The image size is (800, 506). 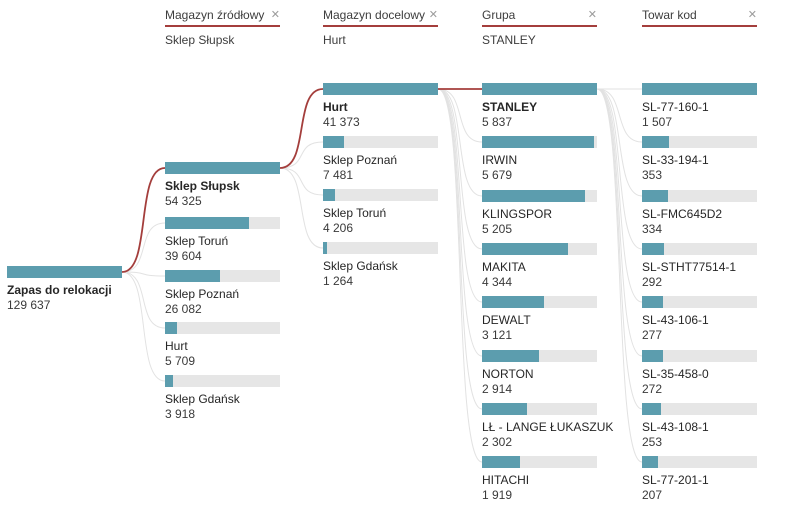 What do you see at coordinates (355, 213) in the screenshot?
I see `node-label: Sklep Toruń` at bounding box center [355, 213].